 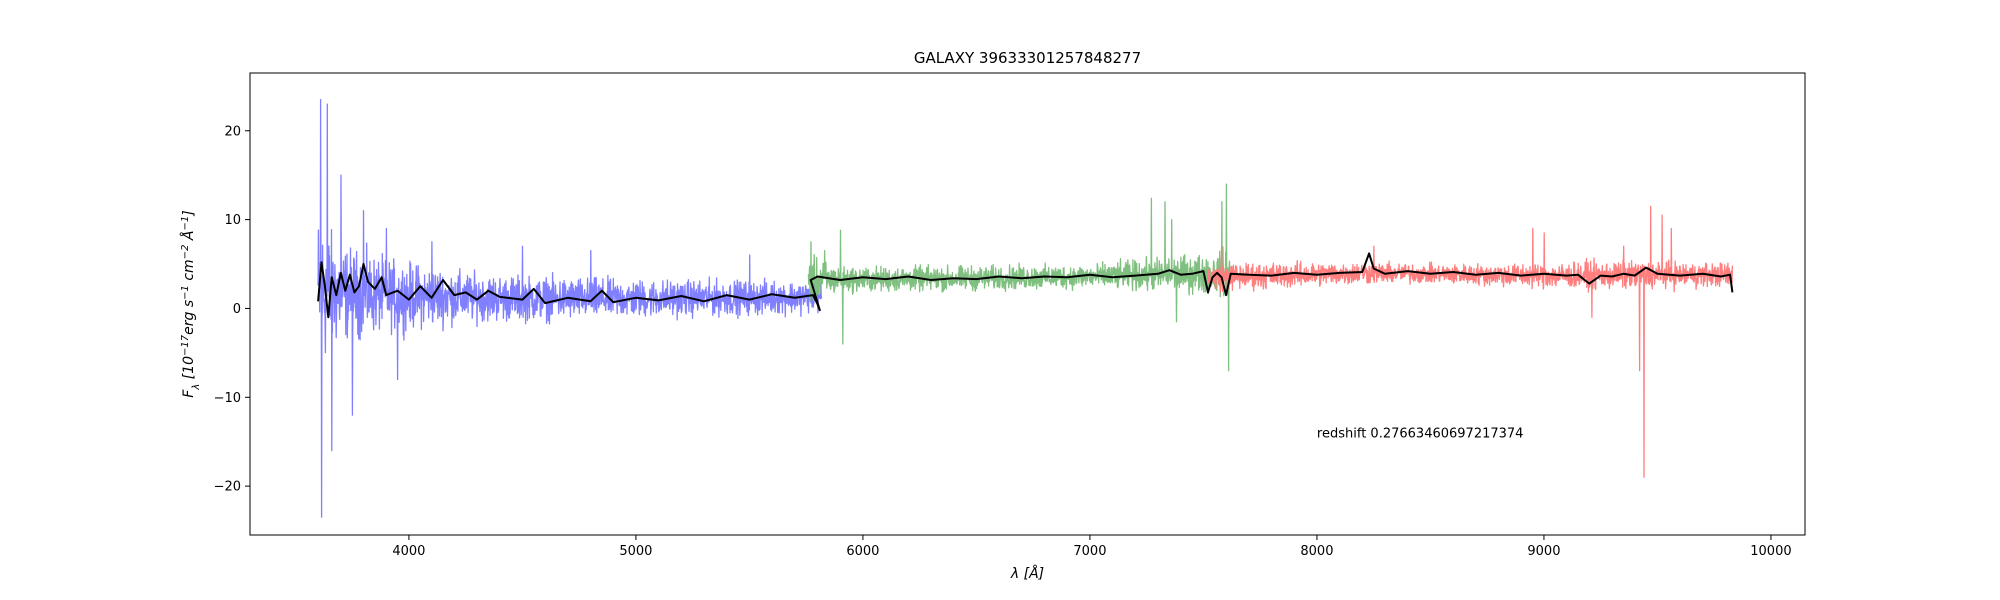 What do you see at coordinates (408, 551) in the screenshot?
I see `x-tick-label: 4000` at bounding box center [408, 551].